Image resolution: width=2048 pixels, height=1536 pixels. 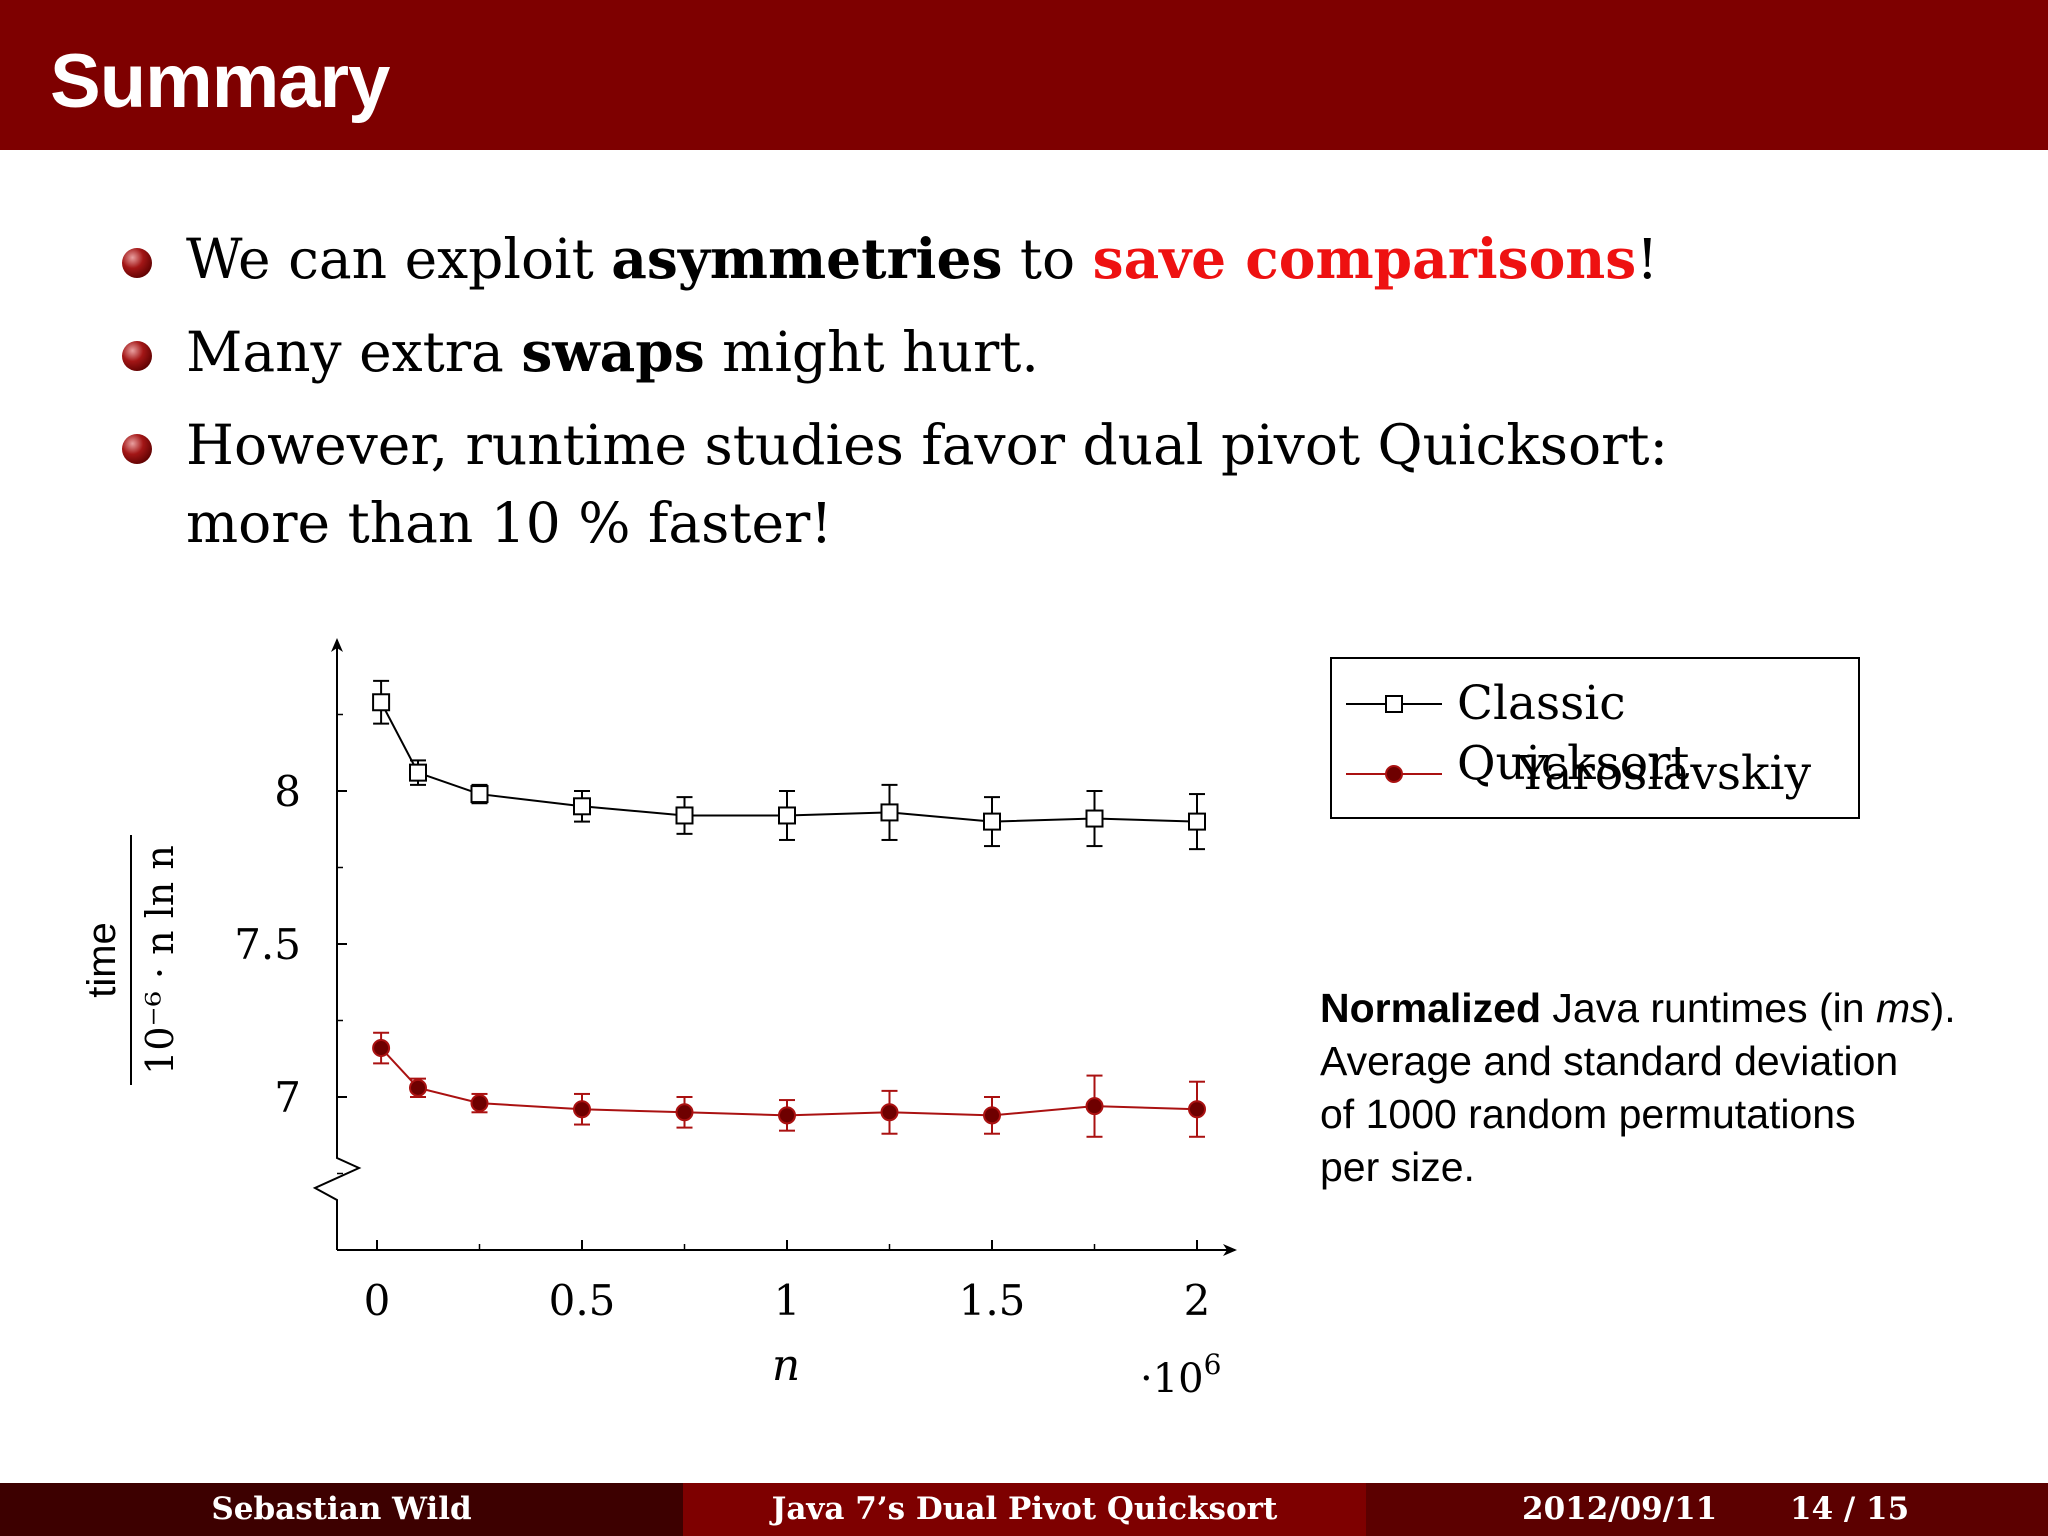 What do you see at coordinates (789, 908) in the screenshot?
I see `series-layer` at bounding box center [789, 908].